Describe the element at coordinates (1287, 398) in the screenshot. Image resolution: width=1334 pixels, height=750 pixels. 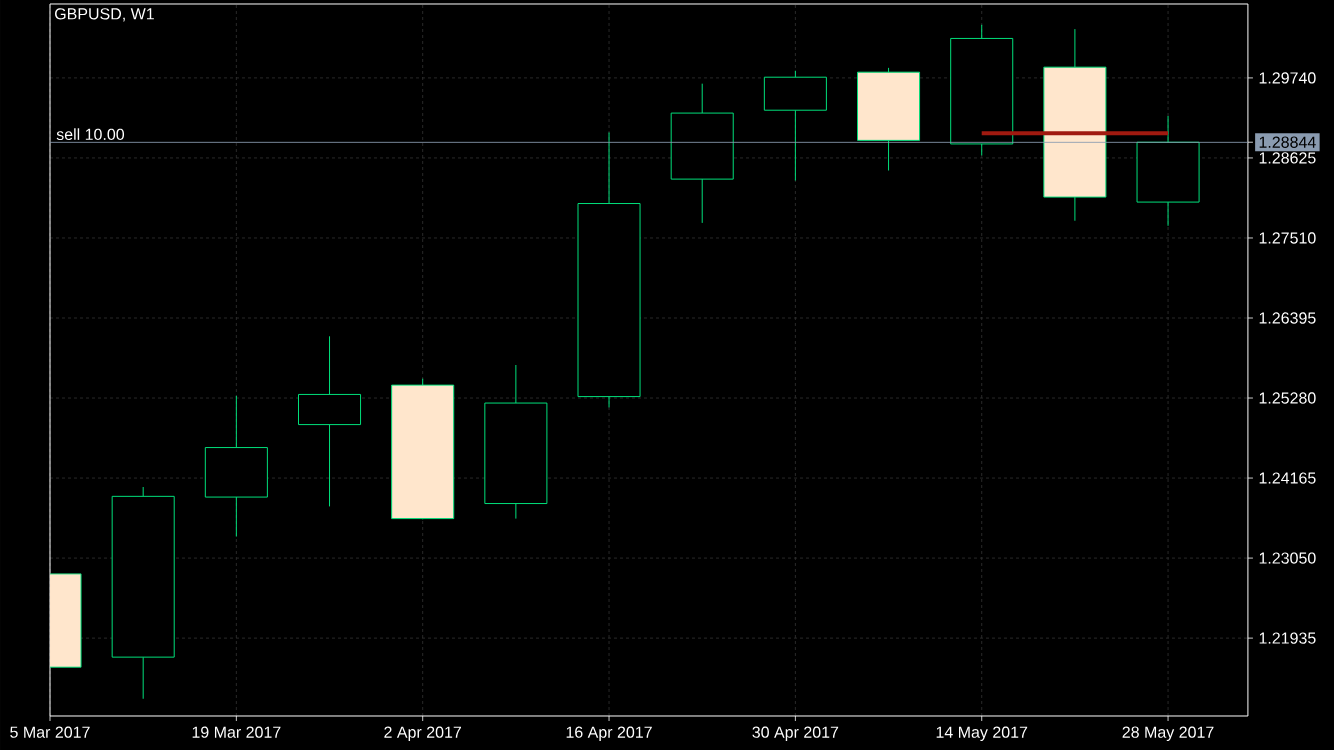
I see `y-tick-label: 1.25280` at that location.